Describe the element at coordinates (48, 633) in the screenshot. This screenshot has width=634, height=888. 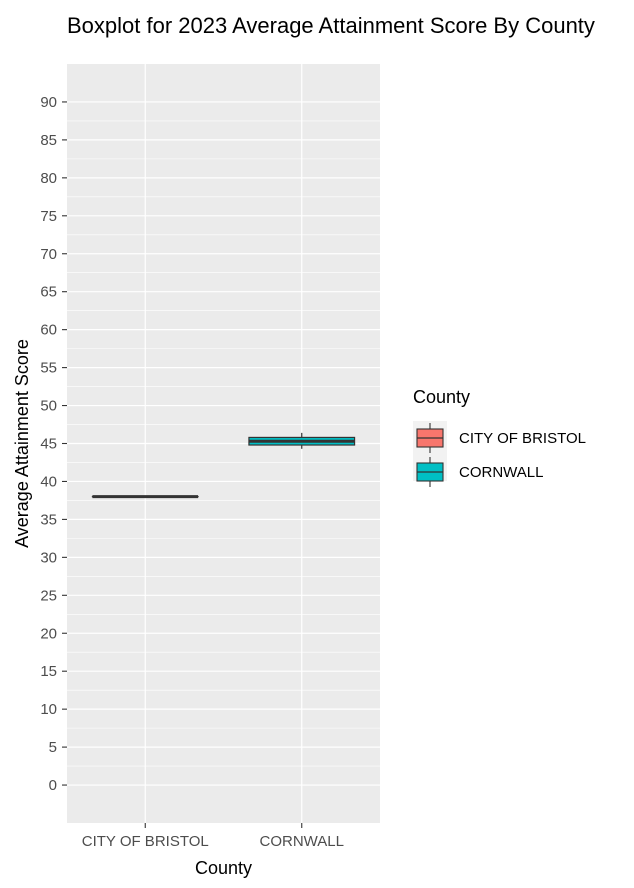
I see `y-tick-label: 20` at that location.